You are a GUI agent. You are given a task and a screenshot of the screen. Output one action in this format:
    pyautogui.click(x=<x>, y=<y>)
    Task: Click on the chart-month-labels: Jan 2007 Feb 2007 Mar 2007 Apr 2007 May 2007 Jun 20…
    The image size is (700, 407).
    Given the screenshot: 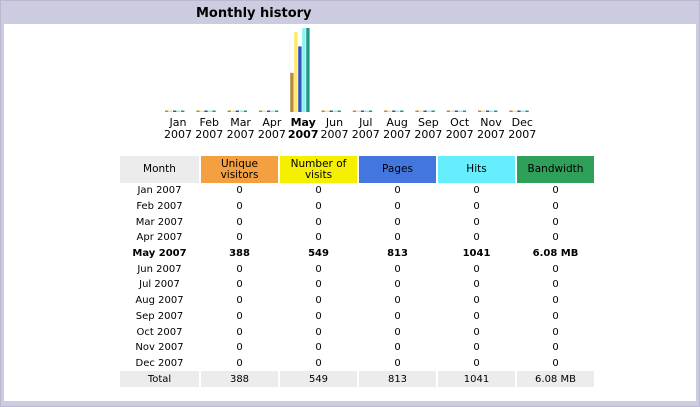 What is the action you would take?
    pyautogui.click(x=354, y=132)
    